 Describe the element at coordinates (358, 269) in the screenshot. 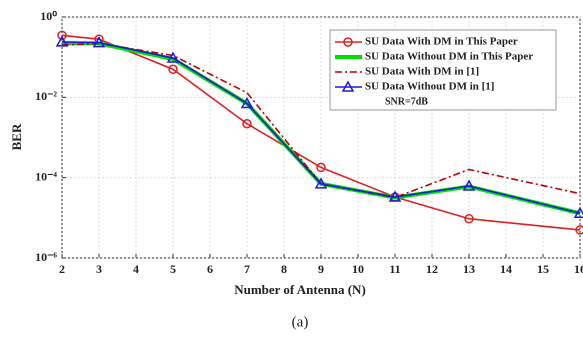

I see `x-tick-label: 10` at that location.